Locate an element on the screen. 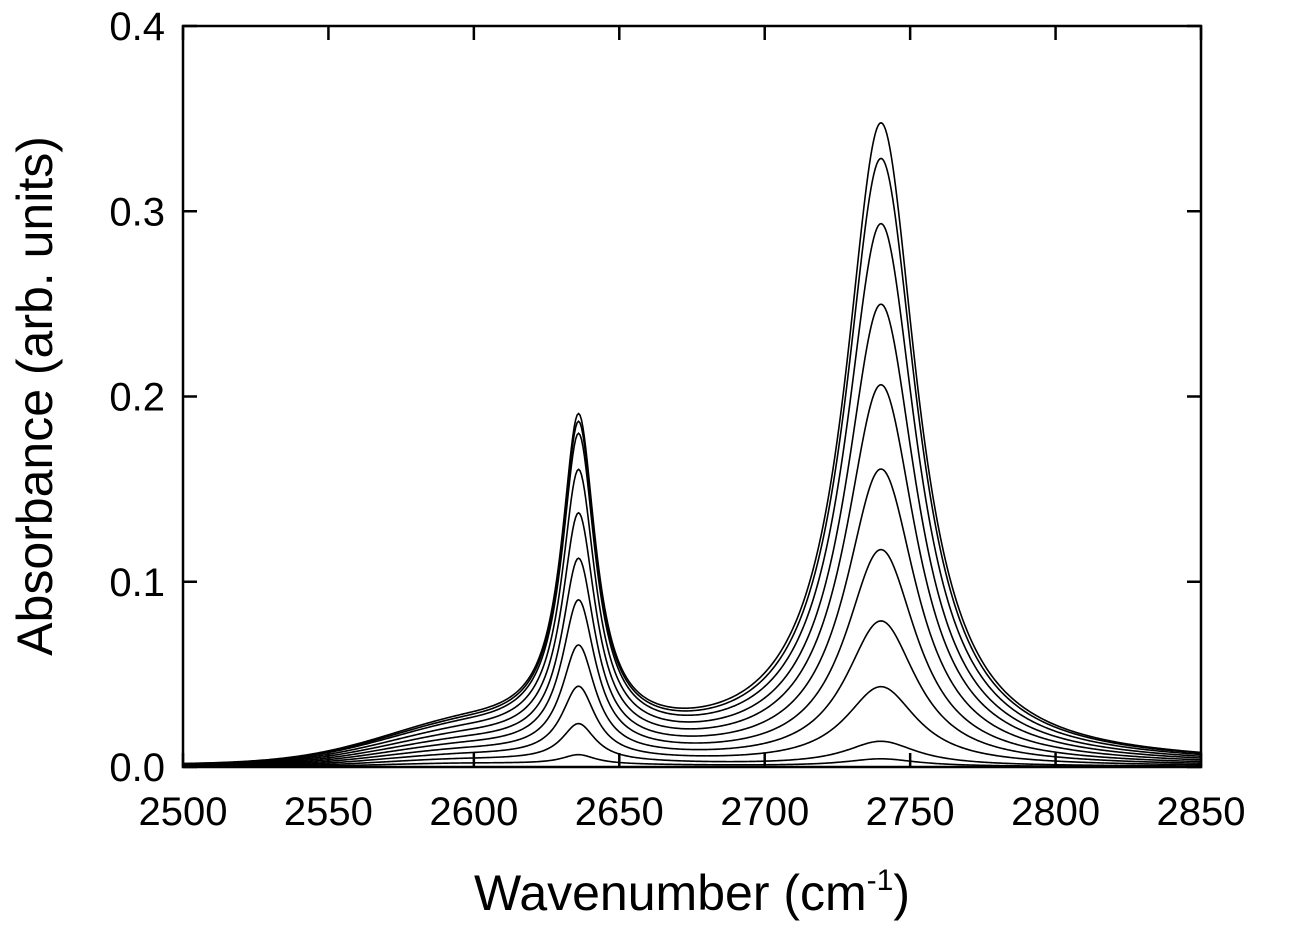 This screenshot has height=941, width=1297. x-axis-title-close: ) is located at coordinates (901, 893).